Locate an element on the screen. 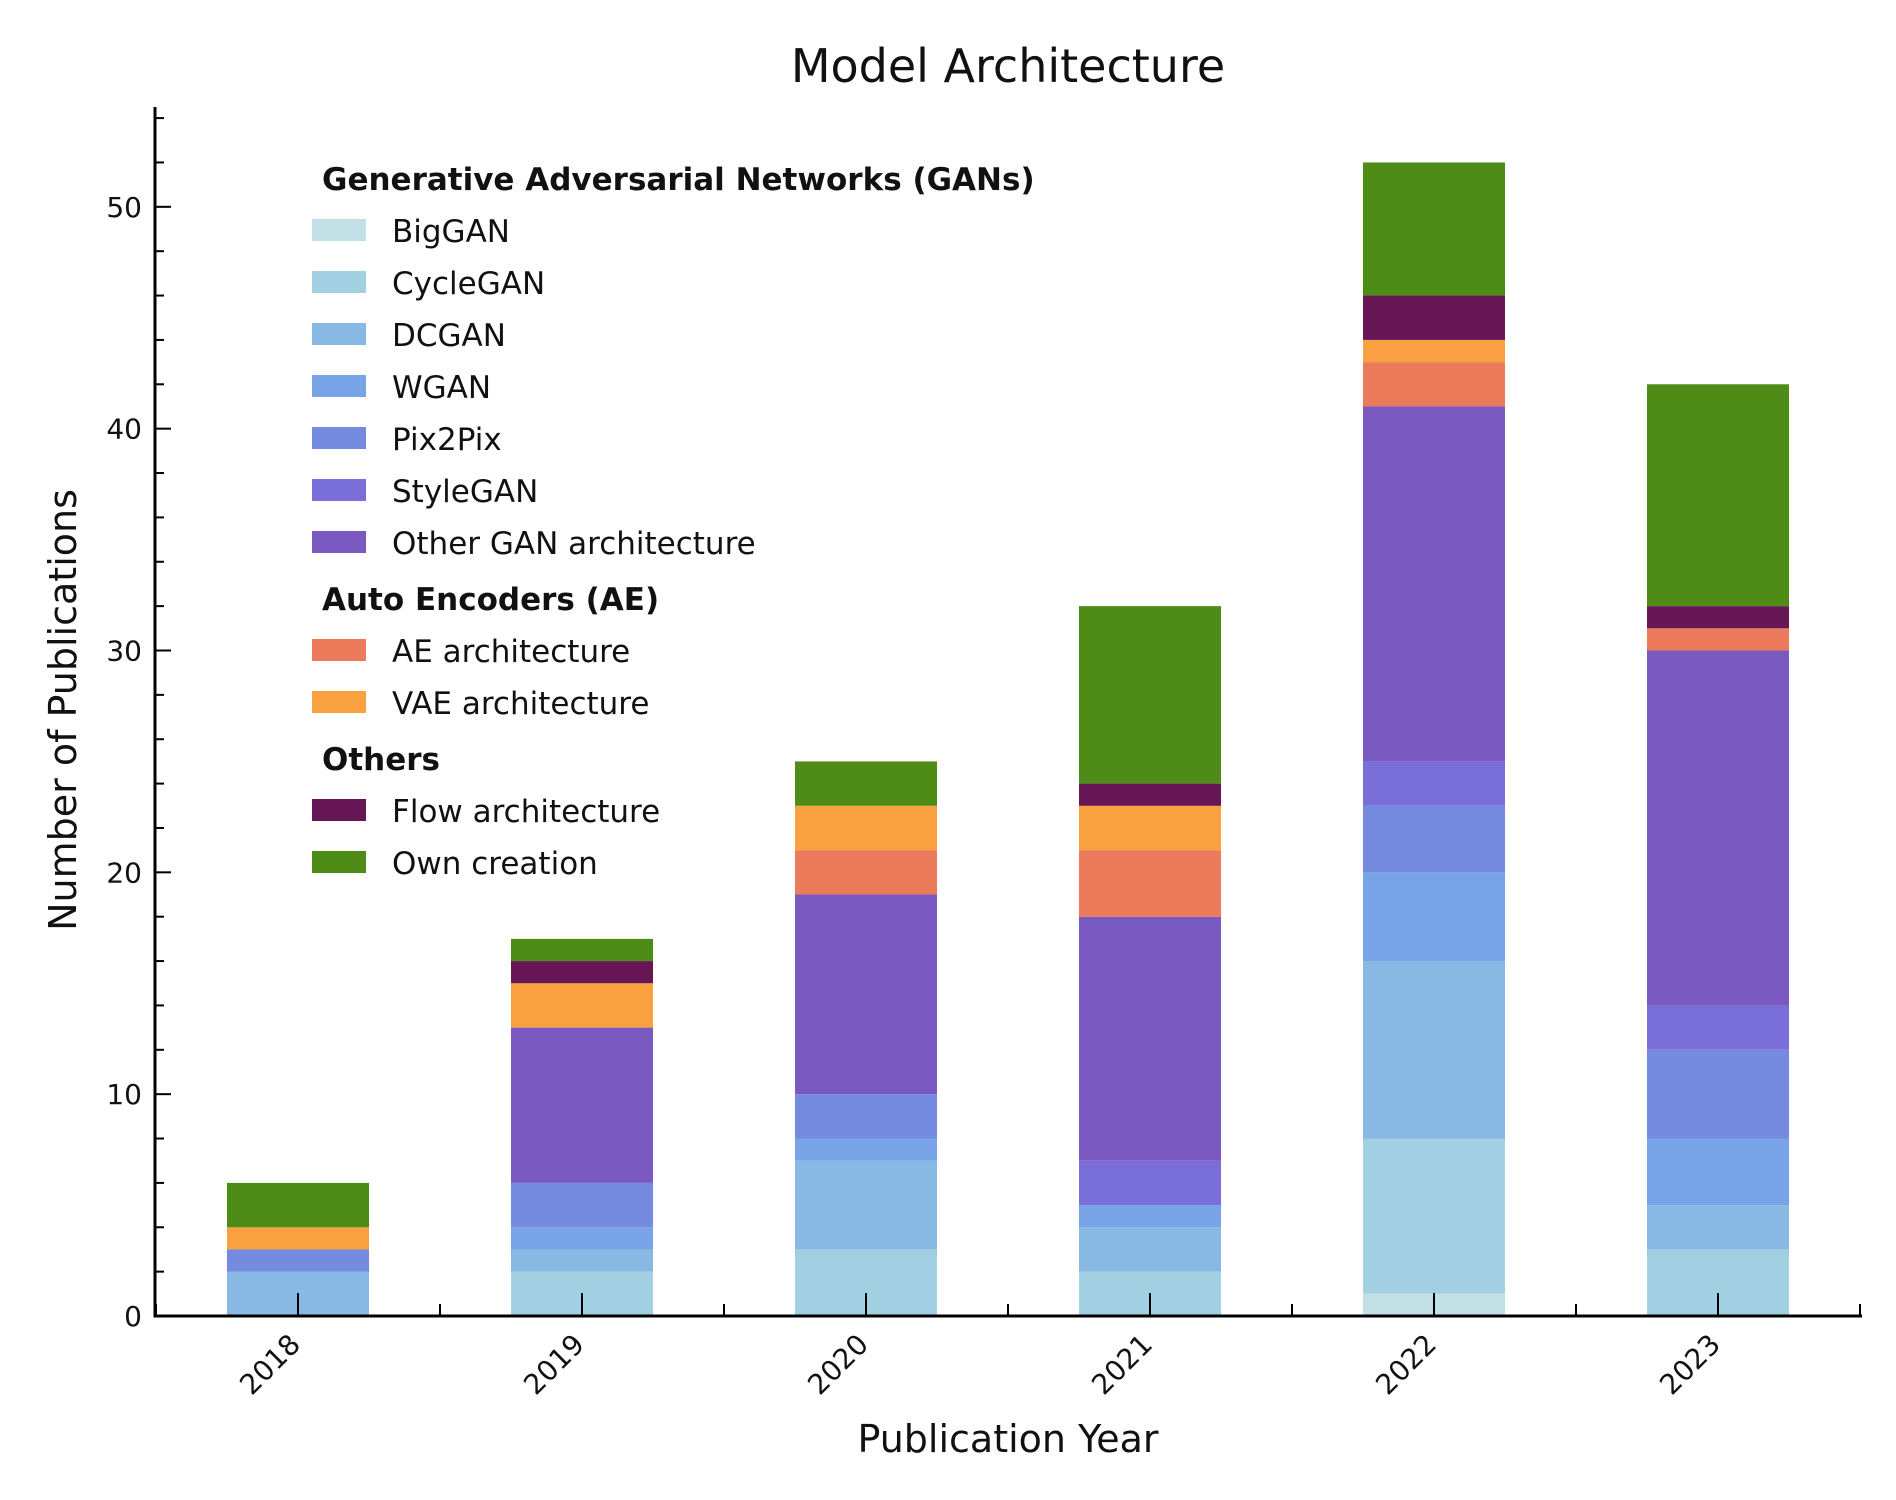  y-tick-label: 20 is located at coordinates (124, 872).